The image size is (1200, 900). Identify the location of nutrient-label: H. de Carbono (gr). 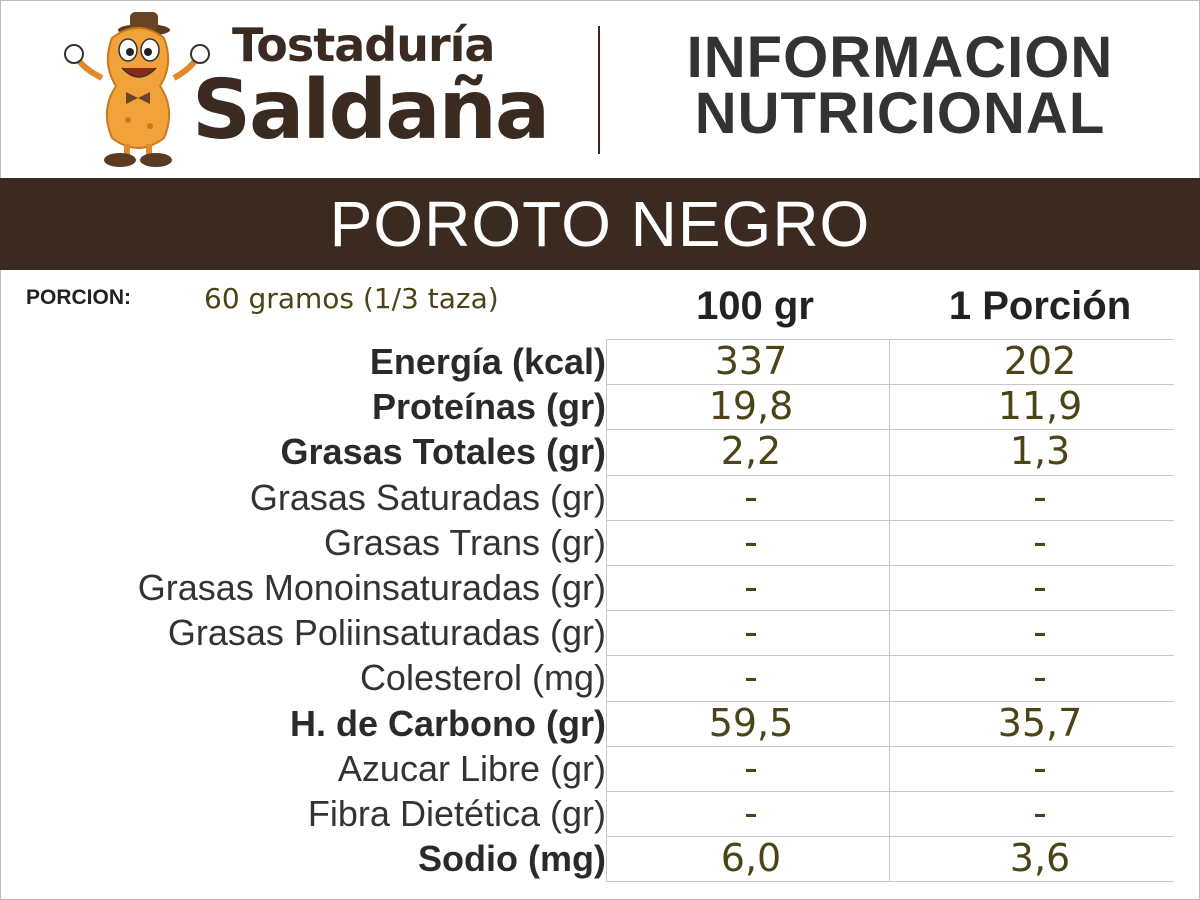
(448, 723).